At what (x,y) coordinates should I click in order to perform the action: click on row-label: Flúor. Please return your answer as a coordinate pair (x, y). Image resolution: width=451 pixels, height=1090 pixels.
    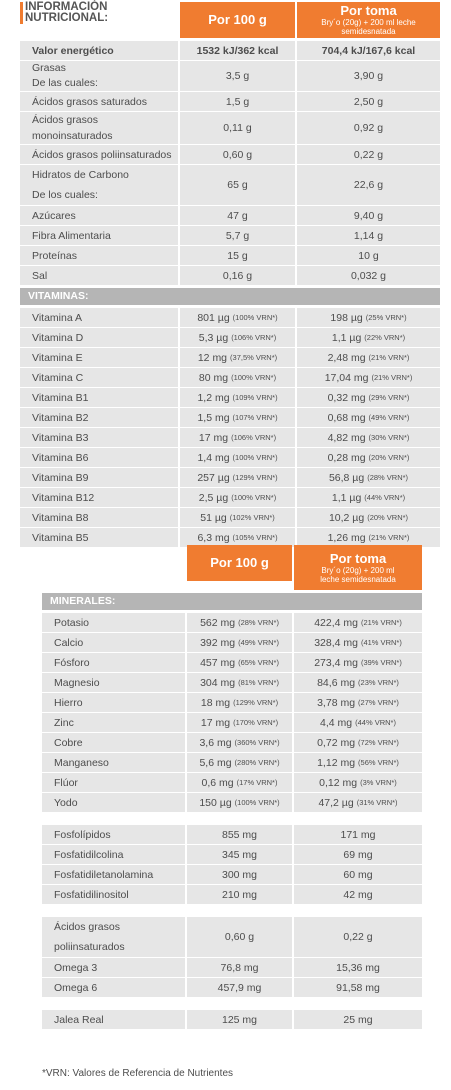
    Looking at the image, I should click on (113, 782).